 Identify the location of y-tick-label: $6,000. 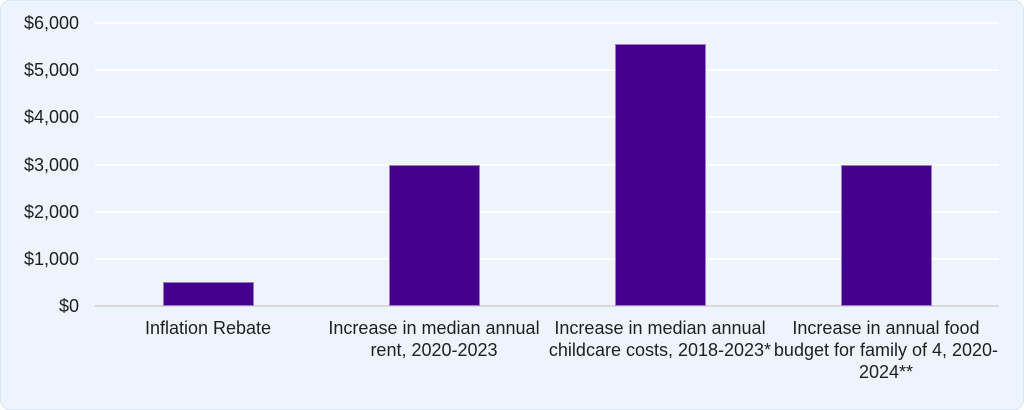
(51, 23).